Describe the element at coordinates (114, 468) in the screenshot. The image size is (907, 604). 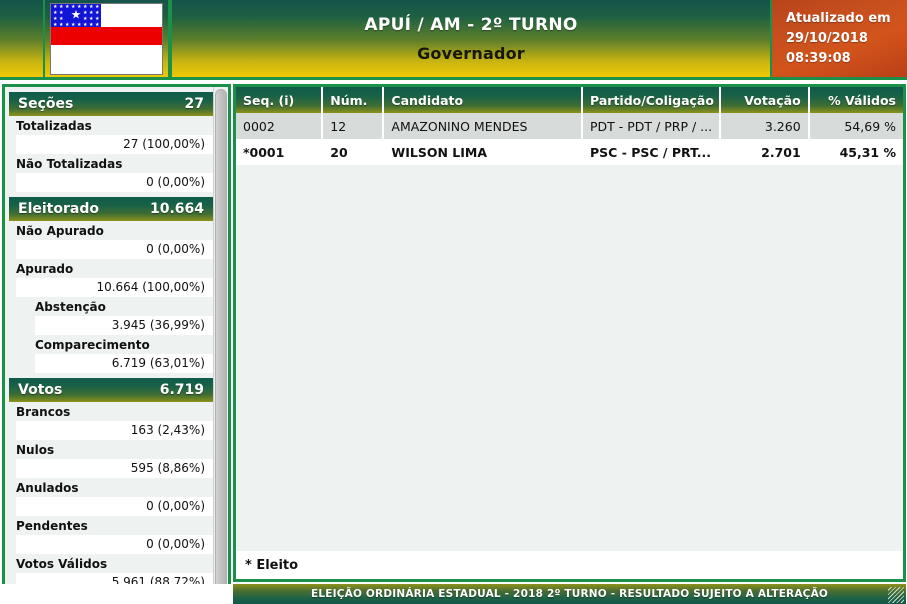
I see `stat-row-value: 595 (8,86%)` at that location.